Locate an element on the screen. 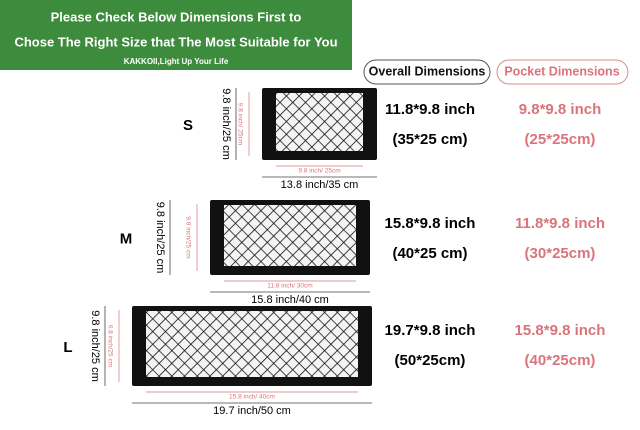  pocket-inch: 11.8*9.8 inch is located at coordinates (560, 223).